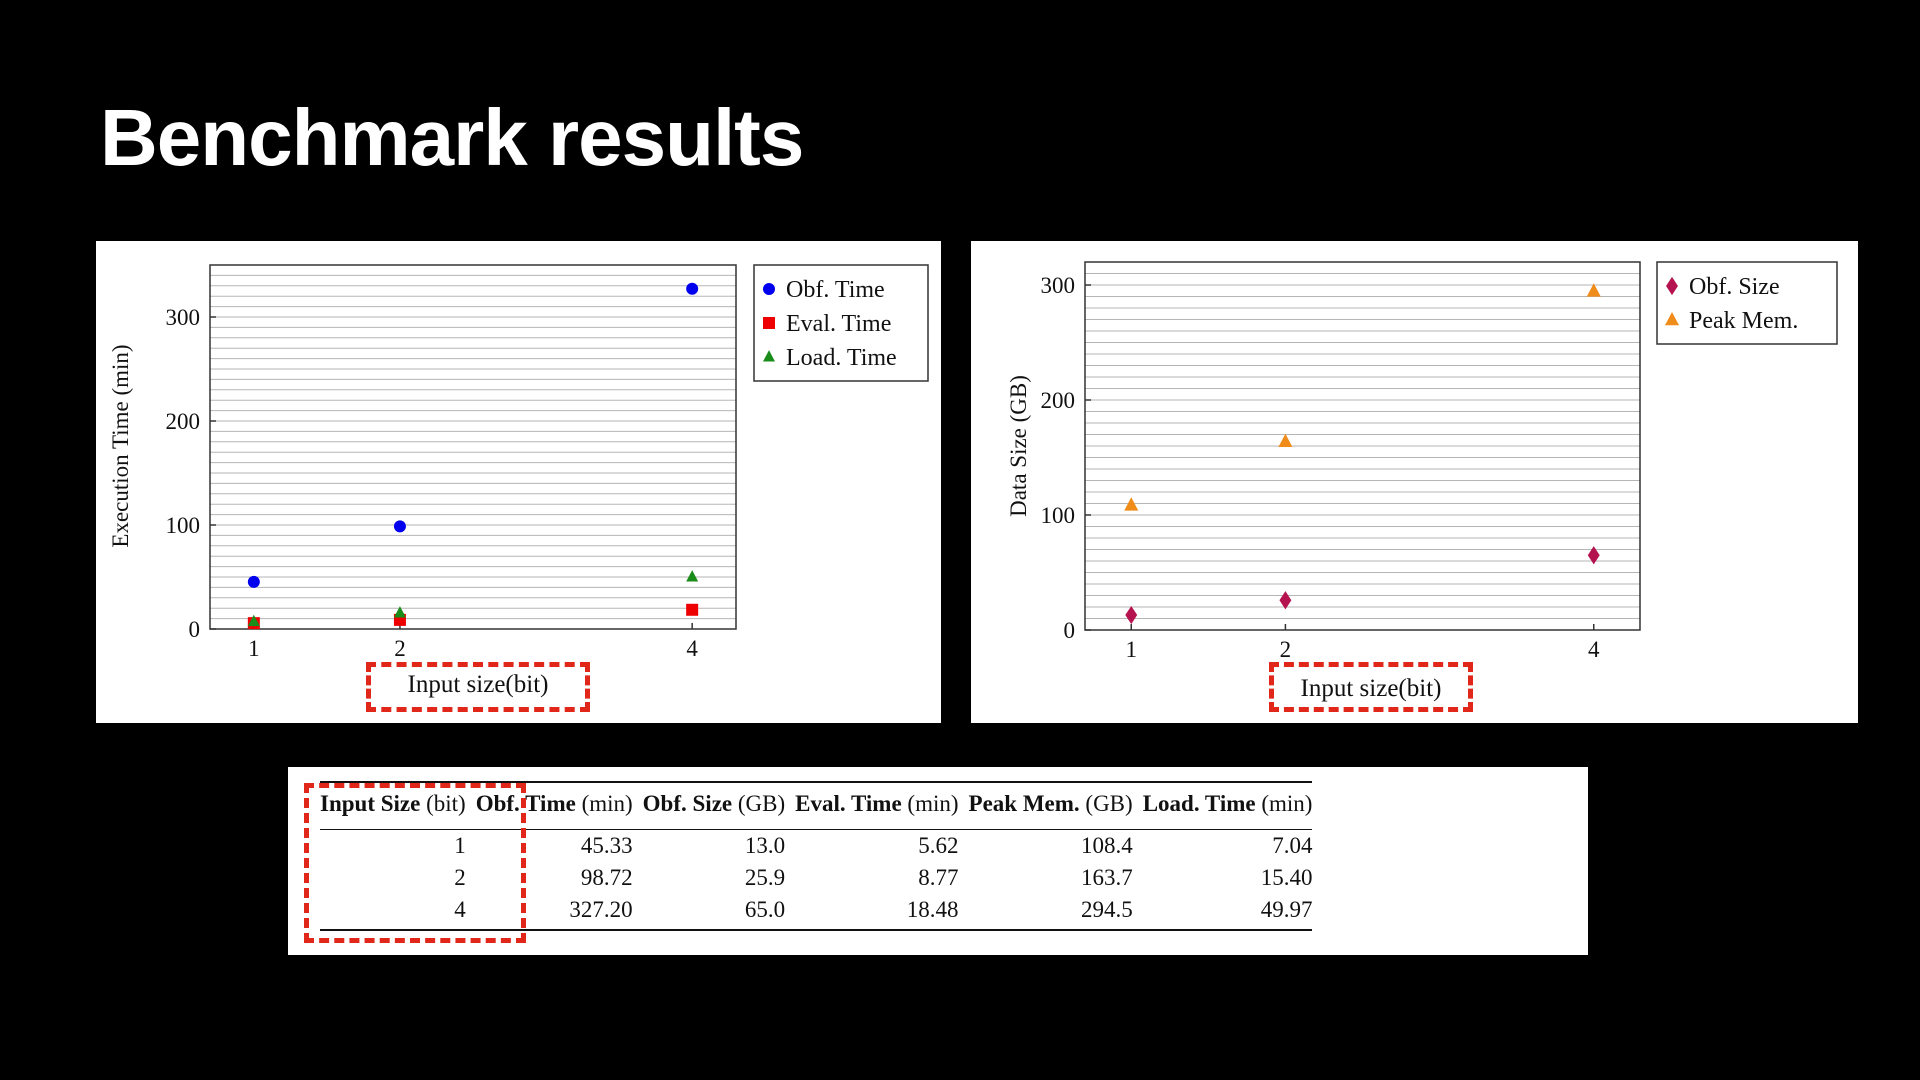 The image size is (1920, 1080). I want to click on table-cell: 4, so click(393, 912).